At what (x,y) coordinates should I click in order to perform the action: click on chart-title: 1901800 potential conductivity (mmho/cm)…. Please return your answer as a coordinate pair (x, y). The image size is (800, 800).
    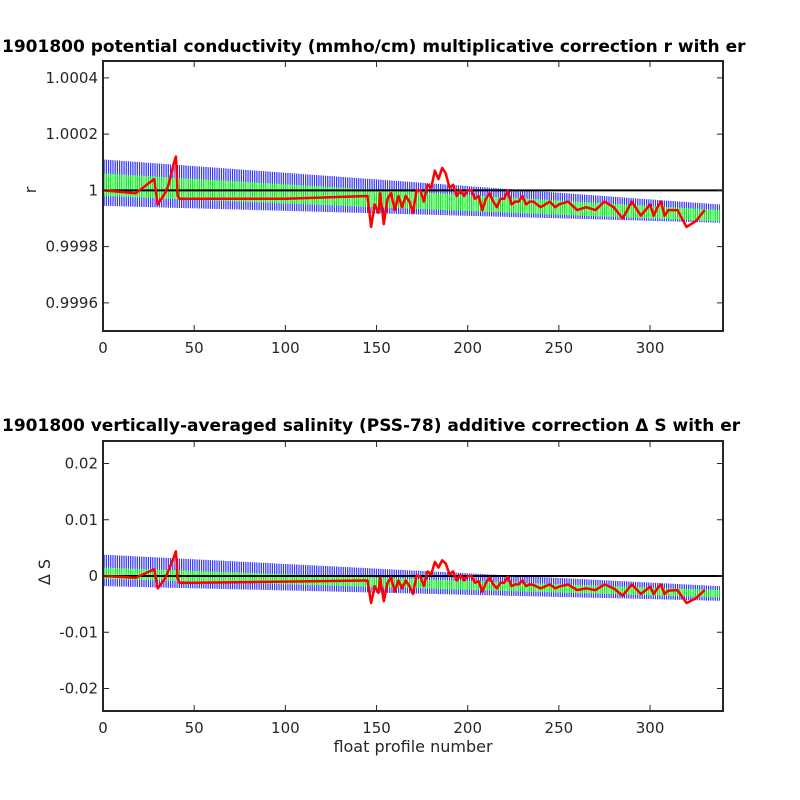
    Looking at the image, I should click on (374, 47).